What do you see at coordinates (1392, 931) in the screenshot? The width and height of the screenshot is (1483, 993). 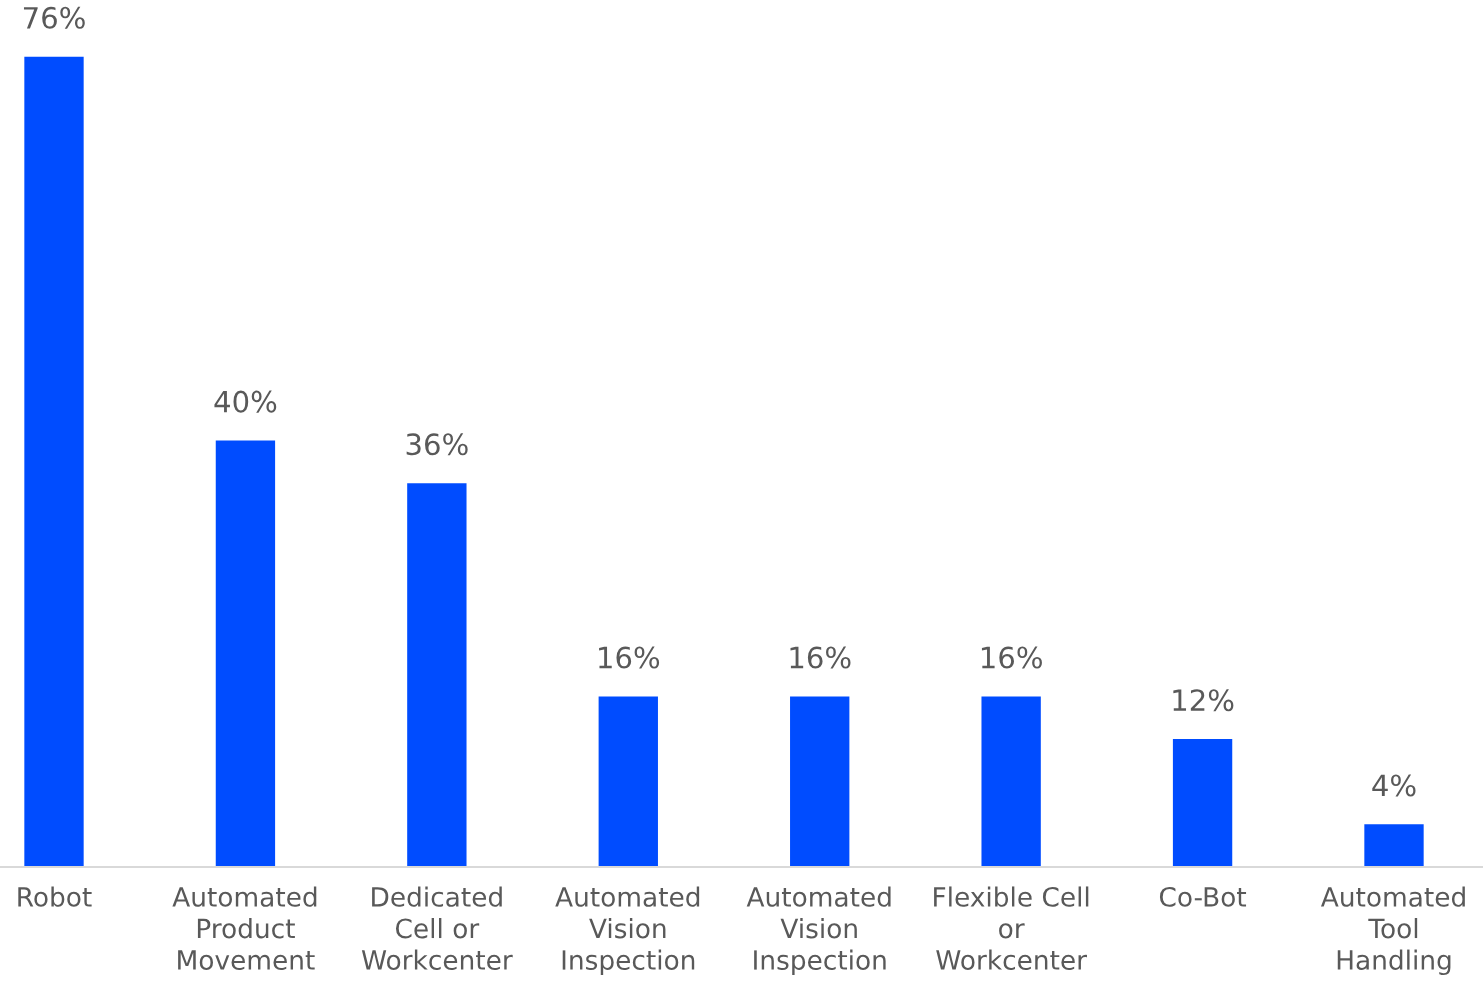 I see `x-tick-label: Automated Tool Handling` at bounding box center [1392, 931].